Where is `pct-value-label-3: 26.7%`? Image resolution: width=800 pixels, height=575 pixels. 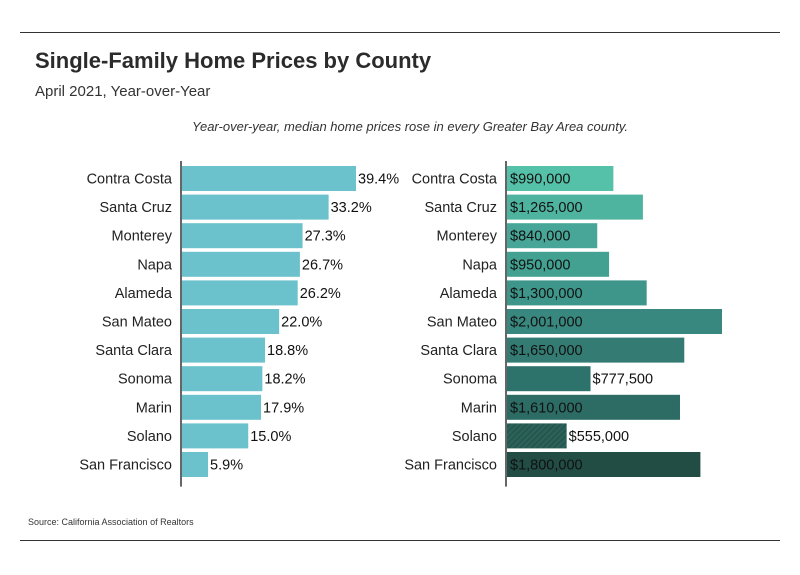 pct-value-label-3: 26.7% is located at coordinates (322, 265).